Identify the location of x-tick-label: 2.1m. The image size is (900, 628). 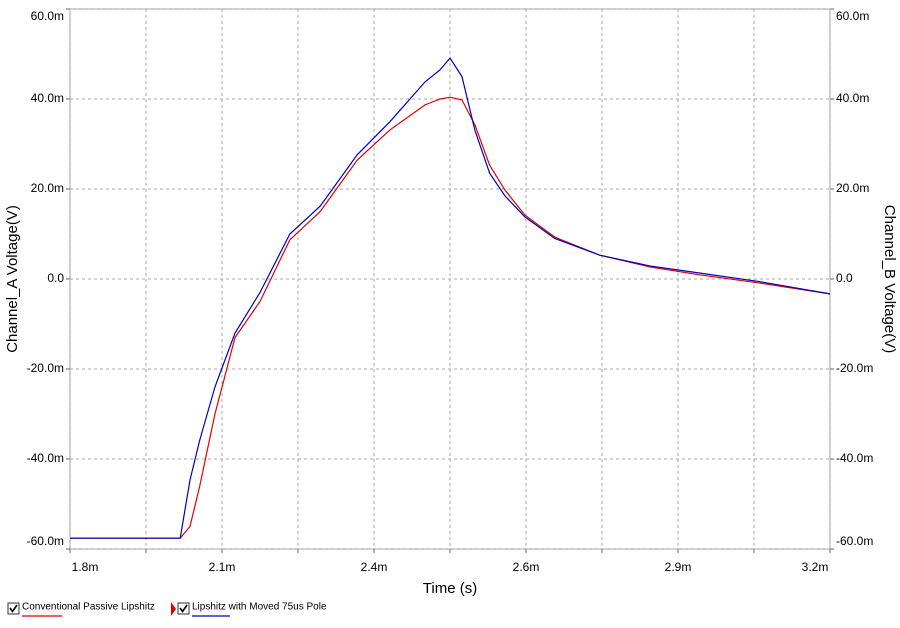
(222, 567).